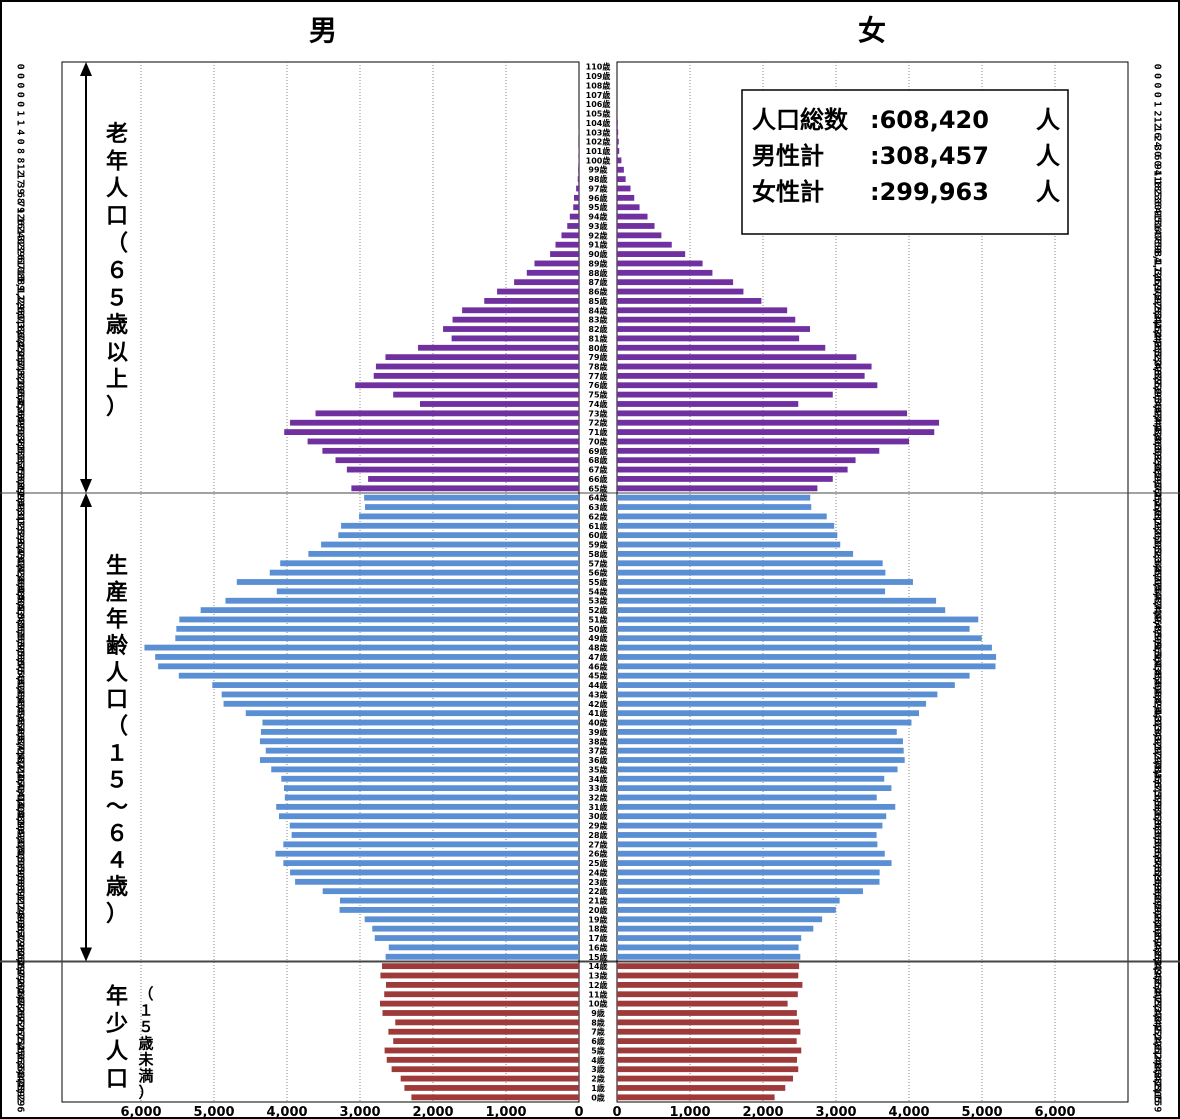  I want to click on x-tick-label: 6,000, so click(140, 1112).